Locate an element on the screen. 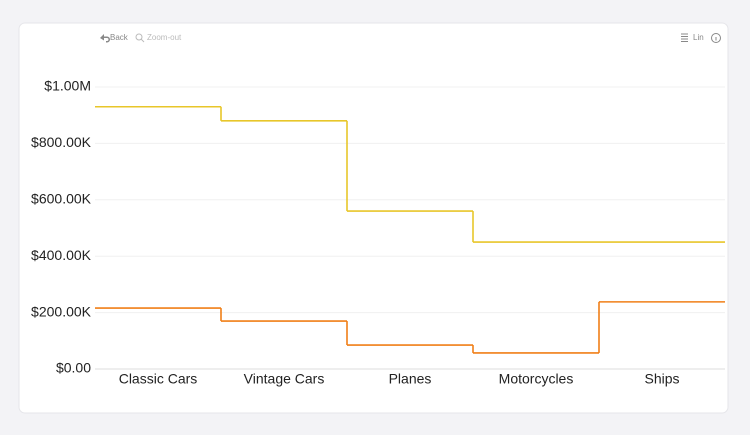  back-label: Back is located at coordinates (119, 37).